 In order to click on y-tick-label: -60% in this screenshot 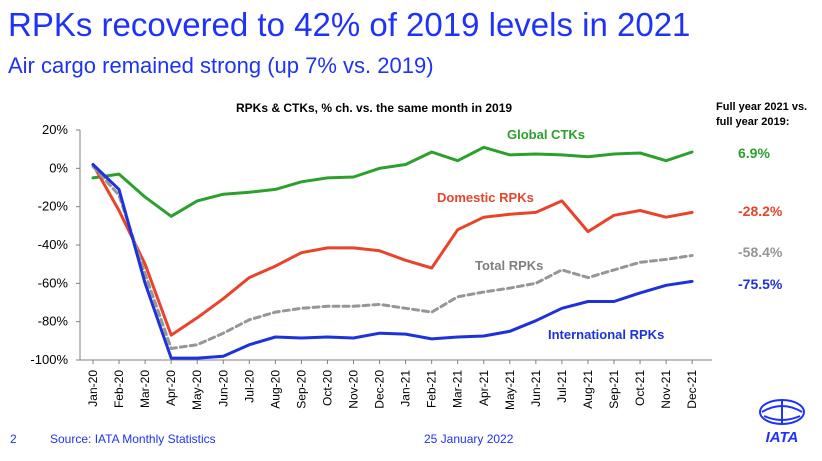, I will do `click(53, 282)`.